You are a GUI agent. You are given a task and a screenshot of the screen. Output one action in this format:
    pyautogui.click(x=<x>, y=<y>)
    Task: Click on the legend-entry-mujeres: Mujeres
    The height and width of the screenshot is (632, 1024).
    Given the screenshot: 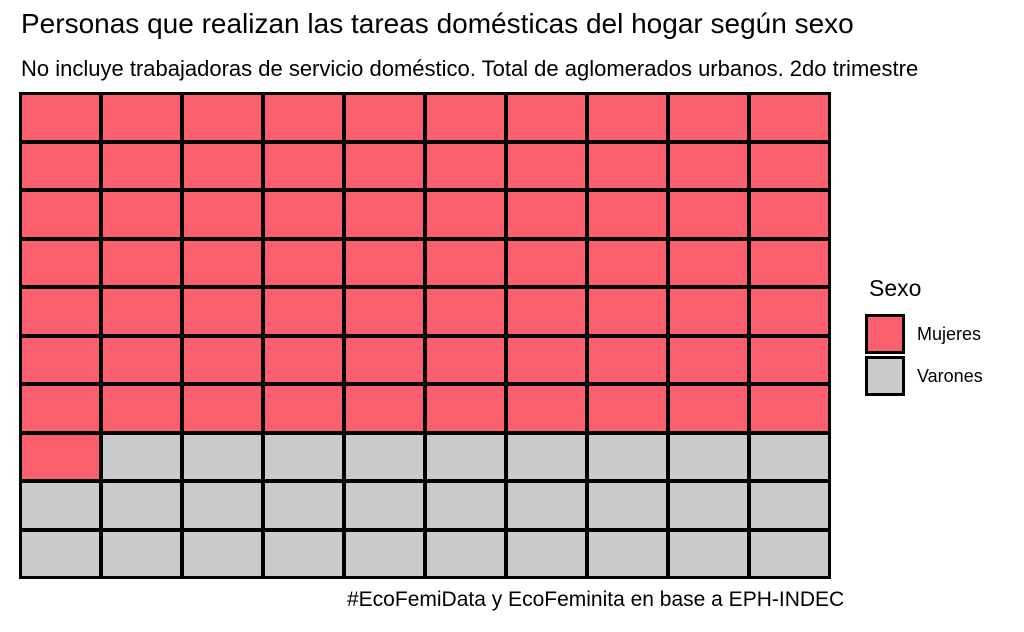 What is the action you would take?
    pyautogui.click(x=924, y=334)
    